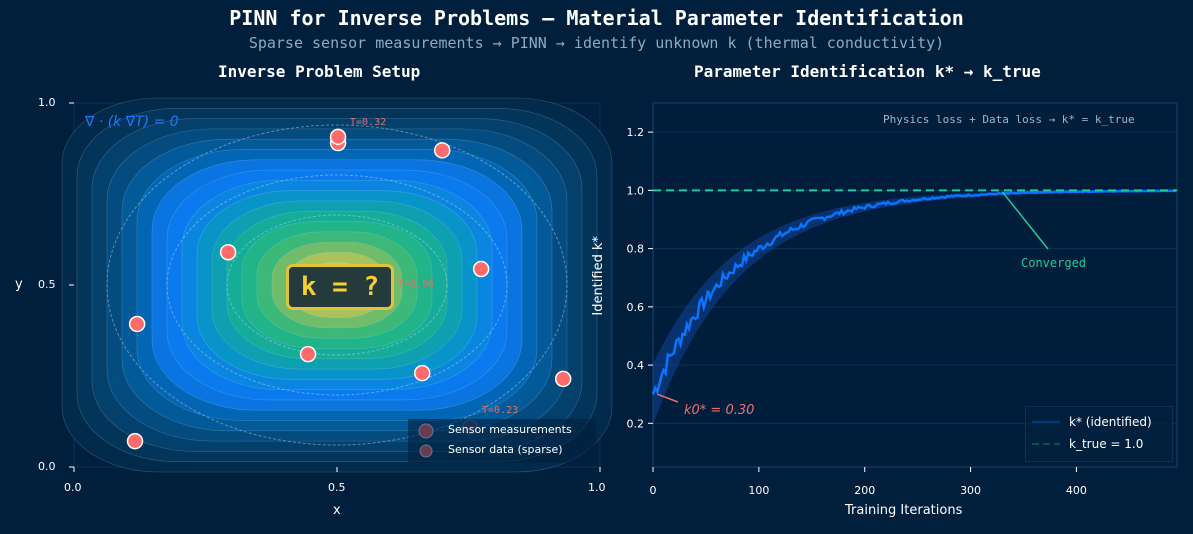 The height and width of the screenshot is (534, 1193). What do you see at coordinates (337, 510) in the screenshot?
I see `left-xlabel: x` at bounding box center [337, 510].